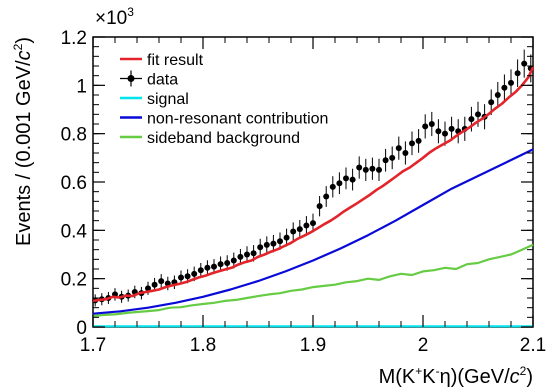  Describe the element at coordinates (237, 119) in the screenshot. I see `legend-label-nonres: non-resonant contribution` at that location.